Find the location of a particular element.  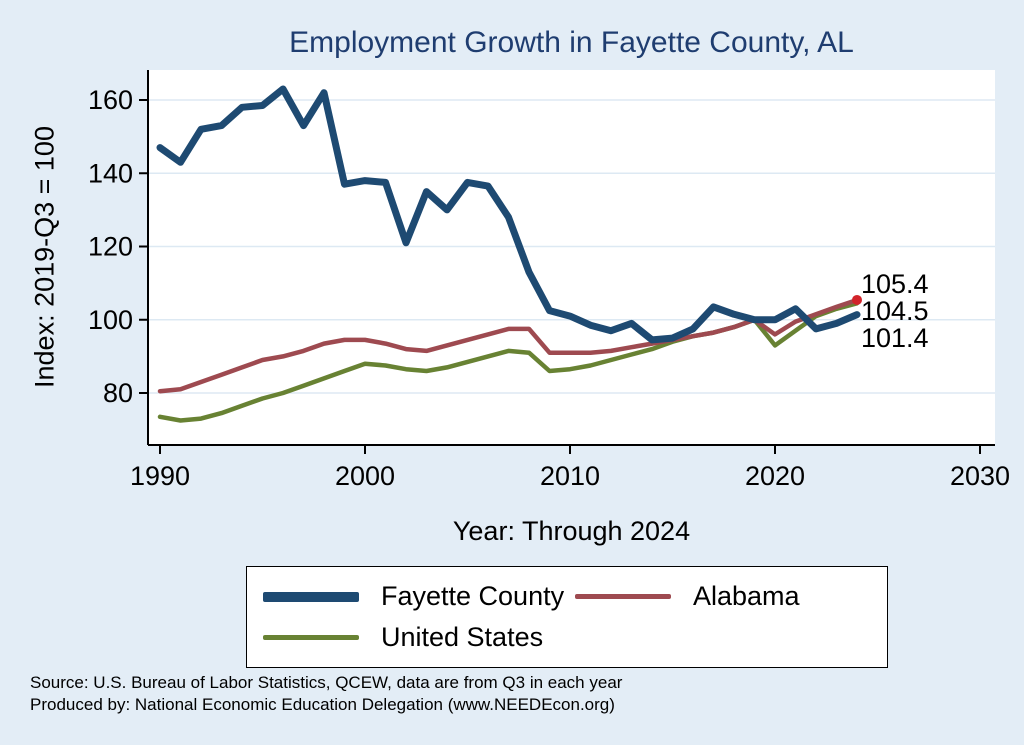

y-tick-label-120: 120 is located at coordinates (110, 247).